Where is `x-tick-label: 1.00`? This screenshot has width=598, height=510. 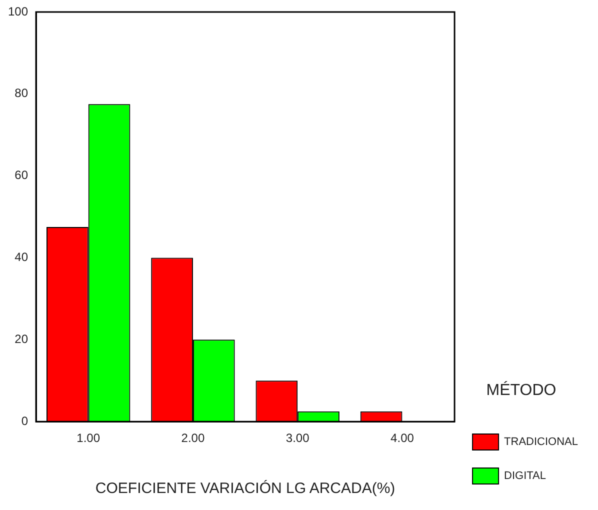
x-tick-label: 1.00 is located at coordinates (88, 438).